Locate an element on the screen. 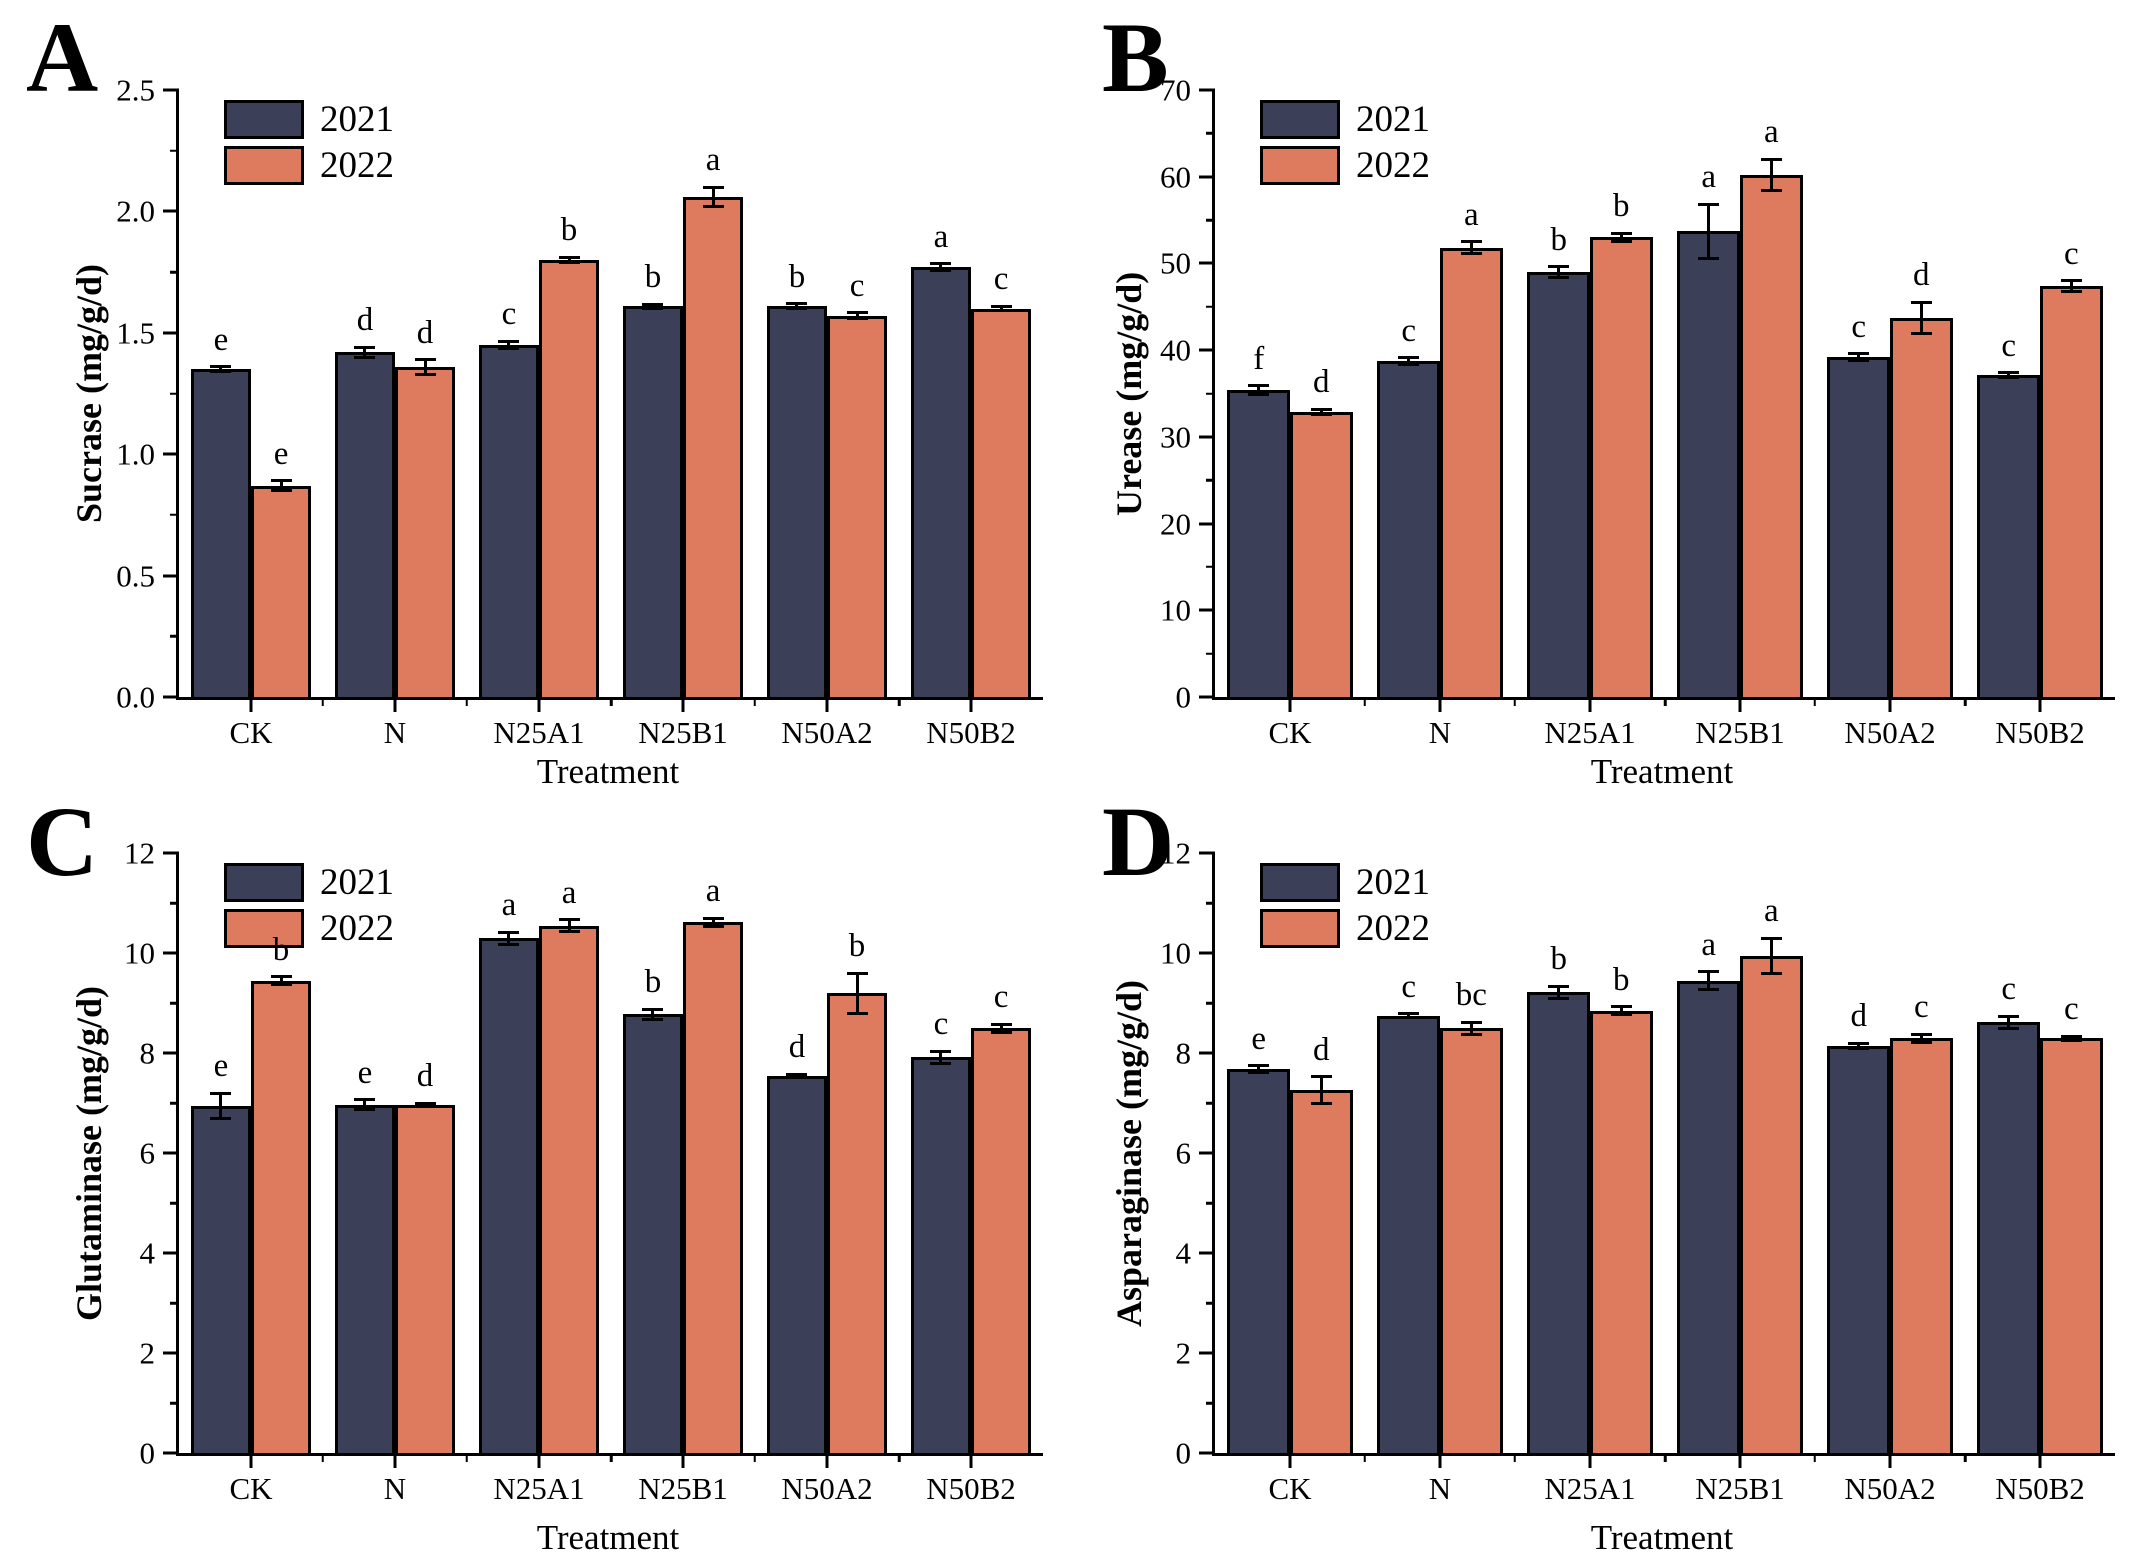 This screenshot has width=2151, height=1563. bar-2021-N is located at coordinates (1408, 1234).